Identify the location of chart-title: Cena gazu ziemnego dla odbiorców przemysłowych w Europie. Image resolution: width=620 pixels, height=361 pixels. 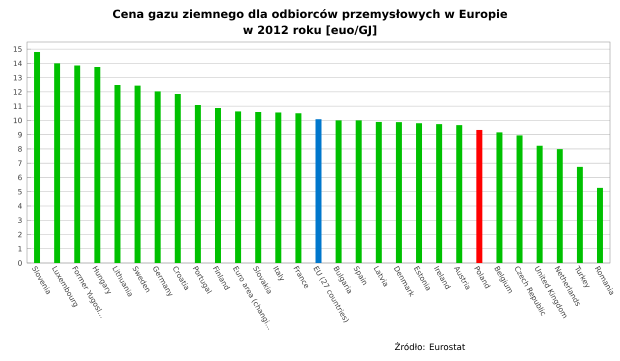
(310, 14).